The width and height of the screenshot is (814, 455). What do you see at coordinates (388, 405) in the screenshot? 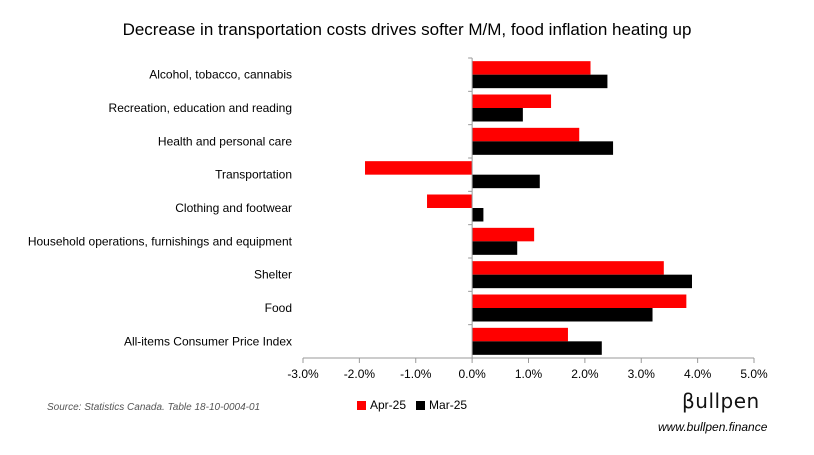
I see `legend-label-apr: Apr-25` at bounding box center [388, 405].